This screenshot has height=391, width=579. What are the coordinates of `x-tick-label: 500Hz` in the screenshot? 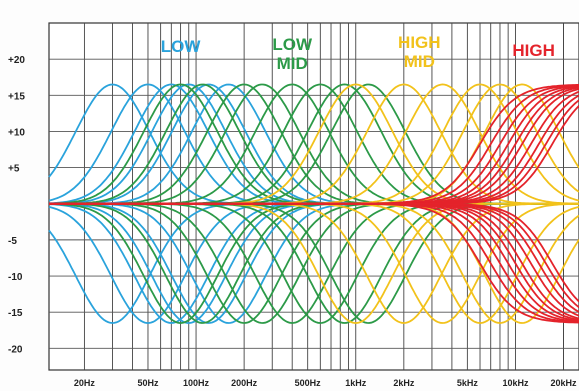 It's located at (308, 383).